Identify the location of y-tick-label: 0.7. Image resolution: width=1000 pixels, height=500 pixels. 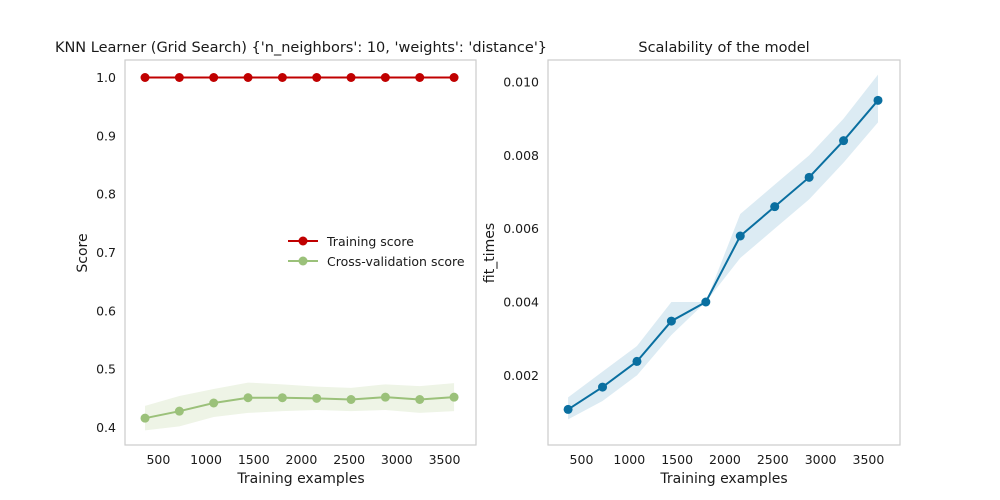
(106, 252).